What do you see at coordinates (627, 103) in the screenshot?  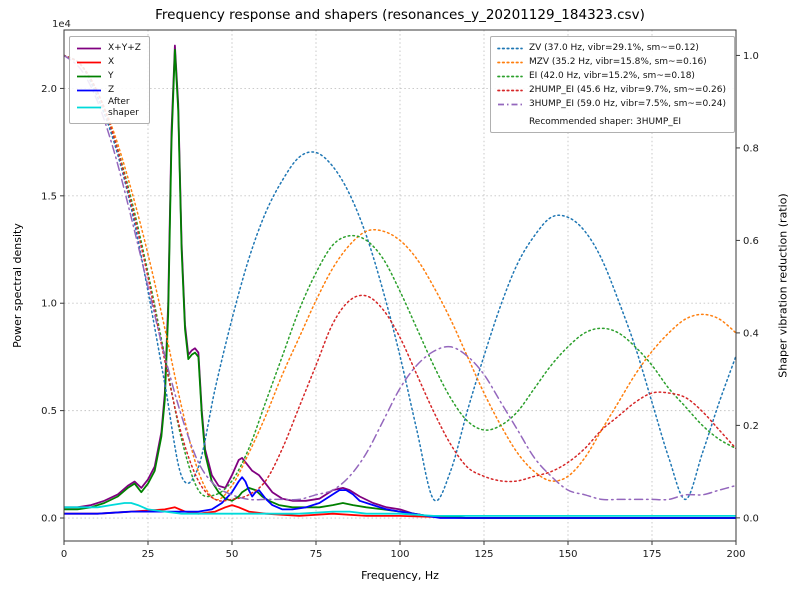 I see `legend-label: 3HUMP_EI (59.0 Hz, vibr=7.5%, sm~=0.24)` at bounding box center [627, 103].